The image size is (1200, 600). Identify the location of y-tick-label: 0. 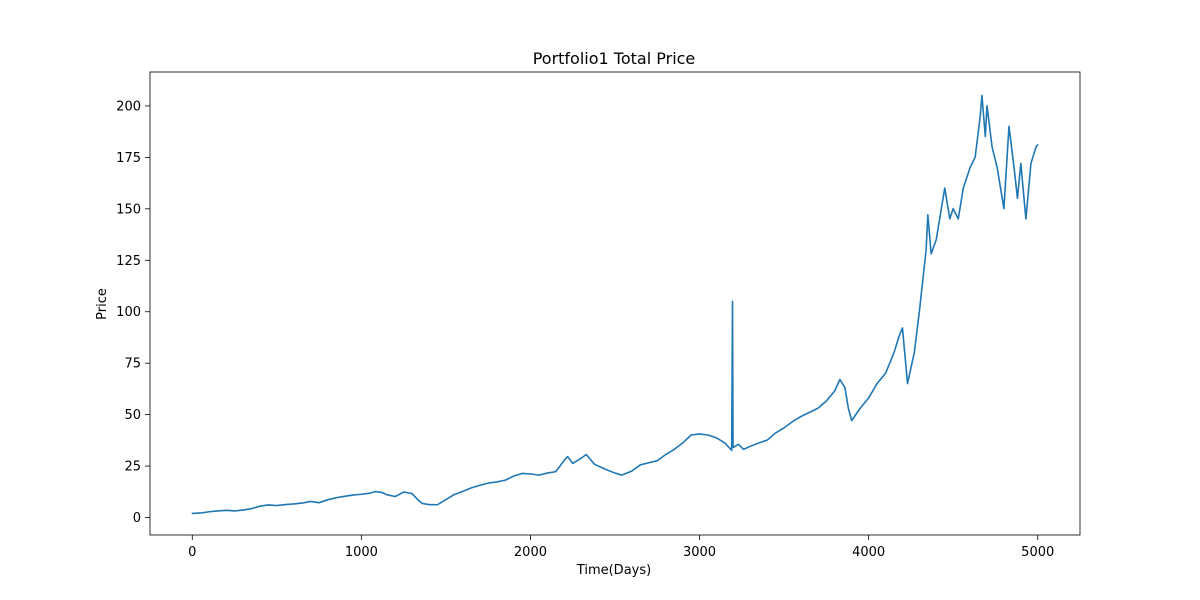
(137, 518).